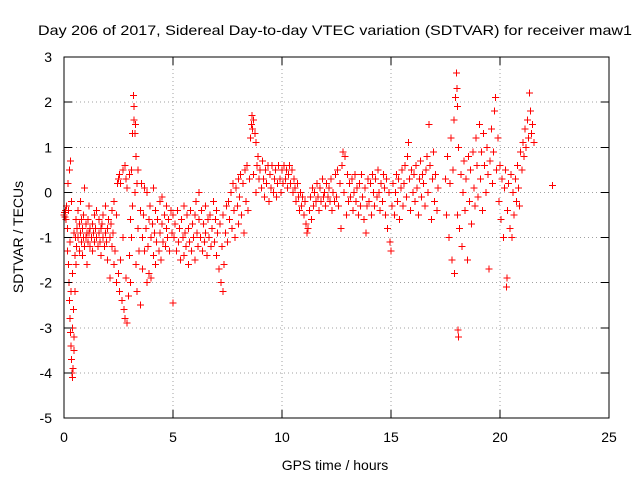 Image resolution: width=640 pixels, height=480 pixels. Describe the element at coordinates (46, 328) in the screenshot. I see `y-tick-label: -3` at that location.